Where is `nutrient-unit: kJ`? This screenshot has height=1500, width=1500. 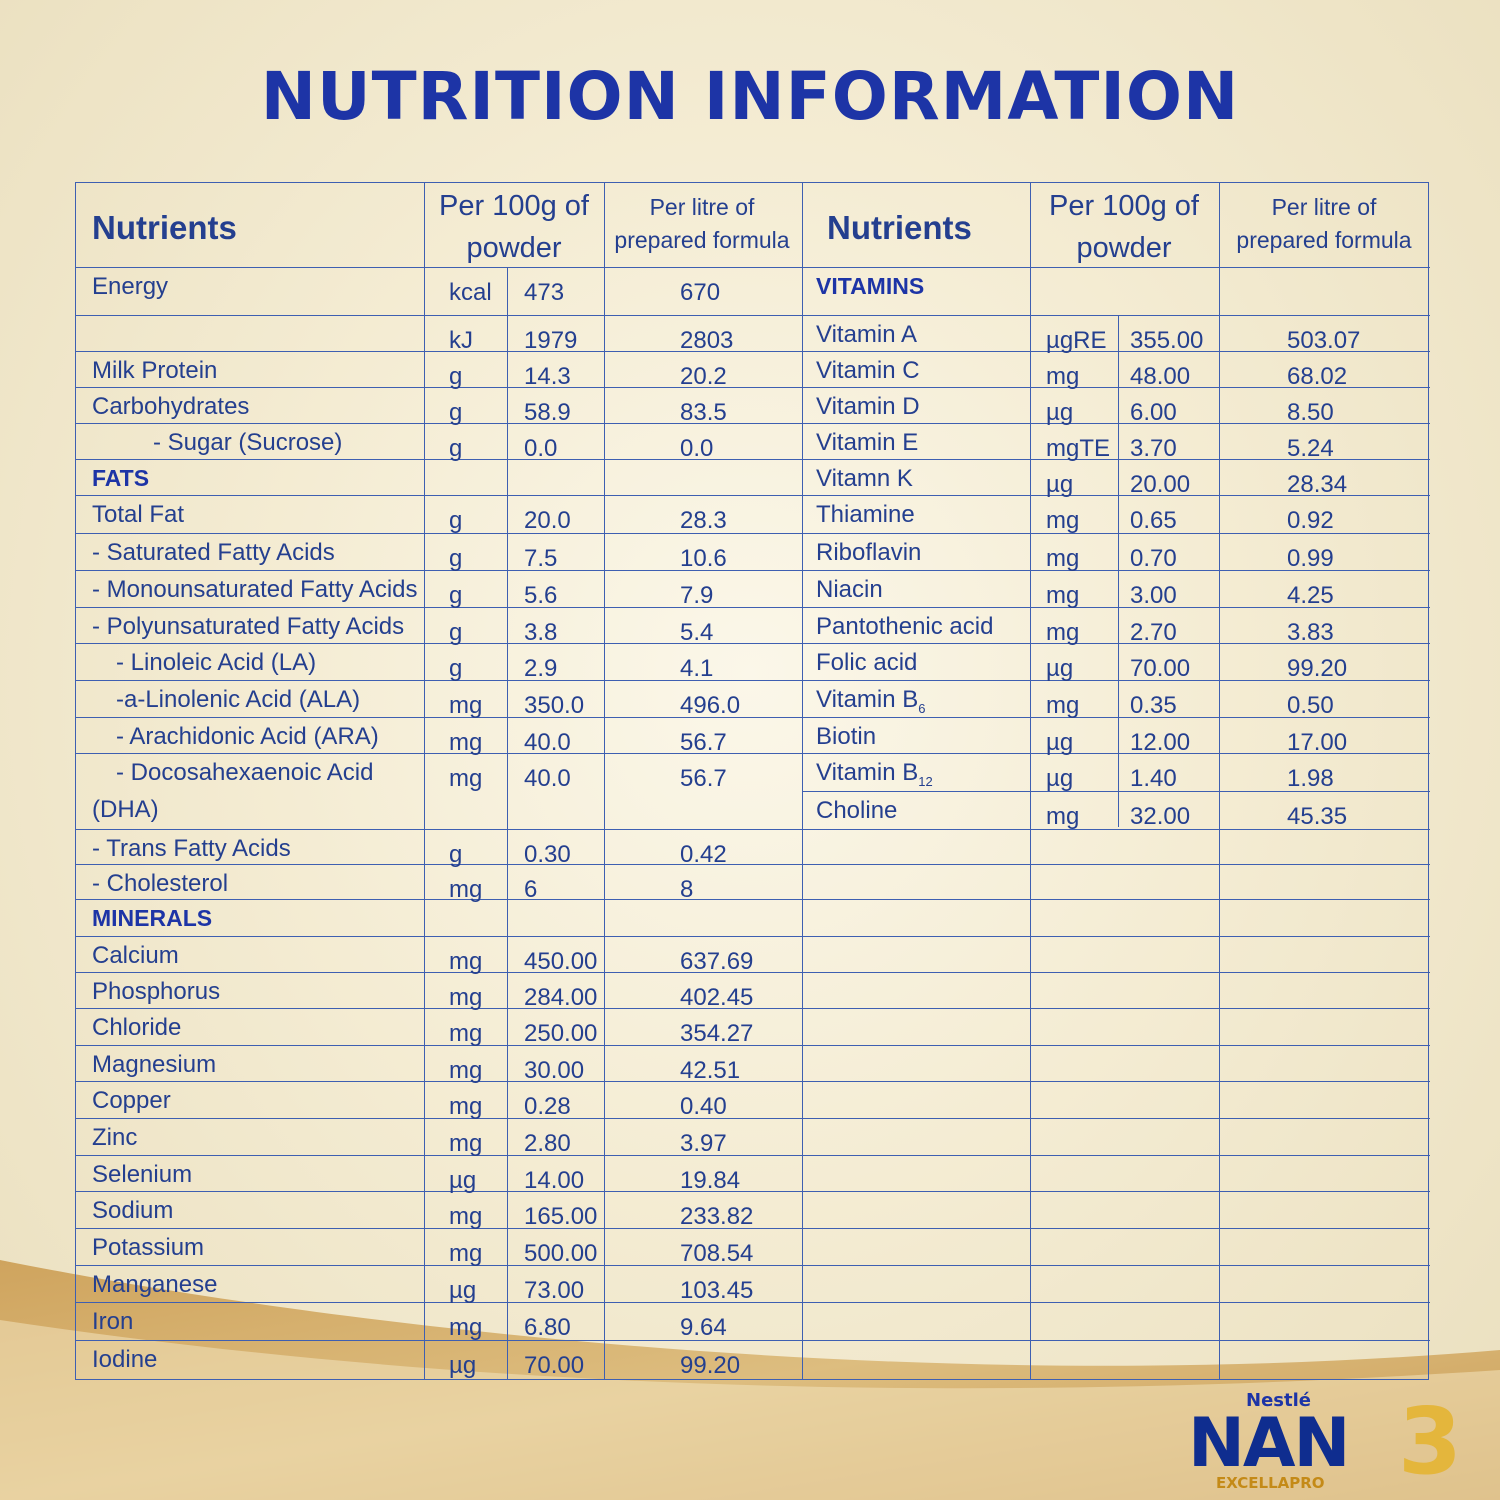
nutrient-unit: kJ is located at coordinates (461, 340).